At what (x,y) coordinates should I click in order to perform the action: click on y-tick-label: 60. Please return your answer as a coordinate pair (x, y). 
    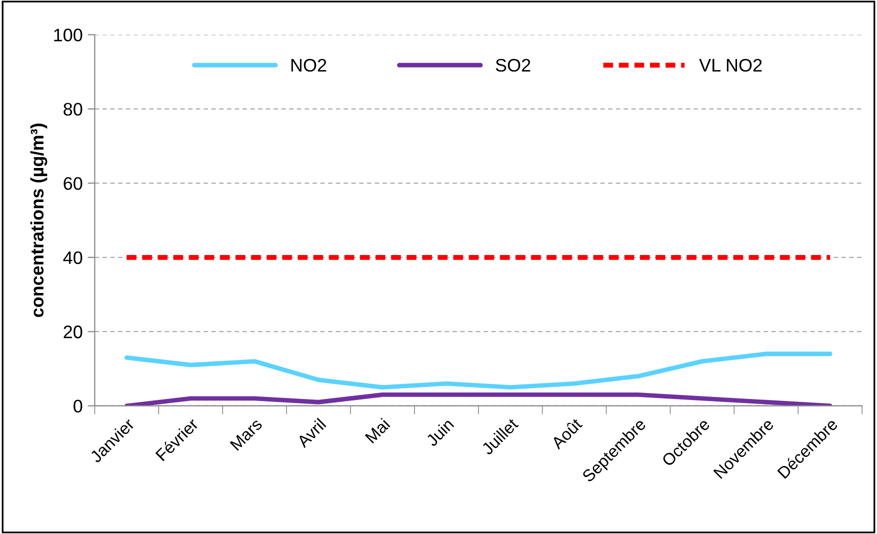
    Looking at the image, I should click on (73, 183).